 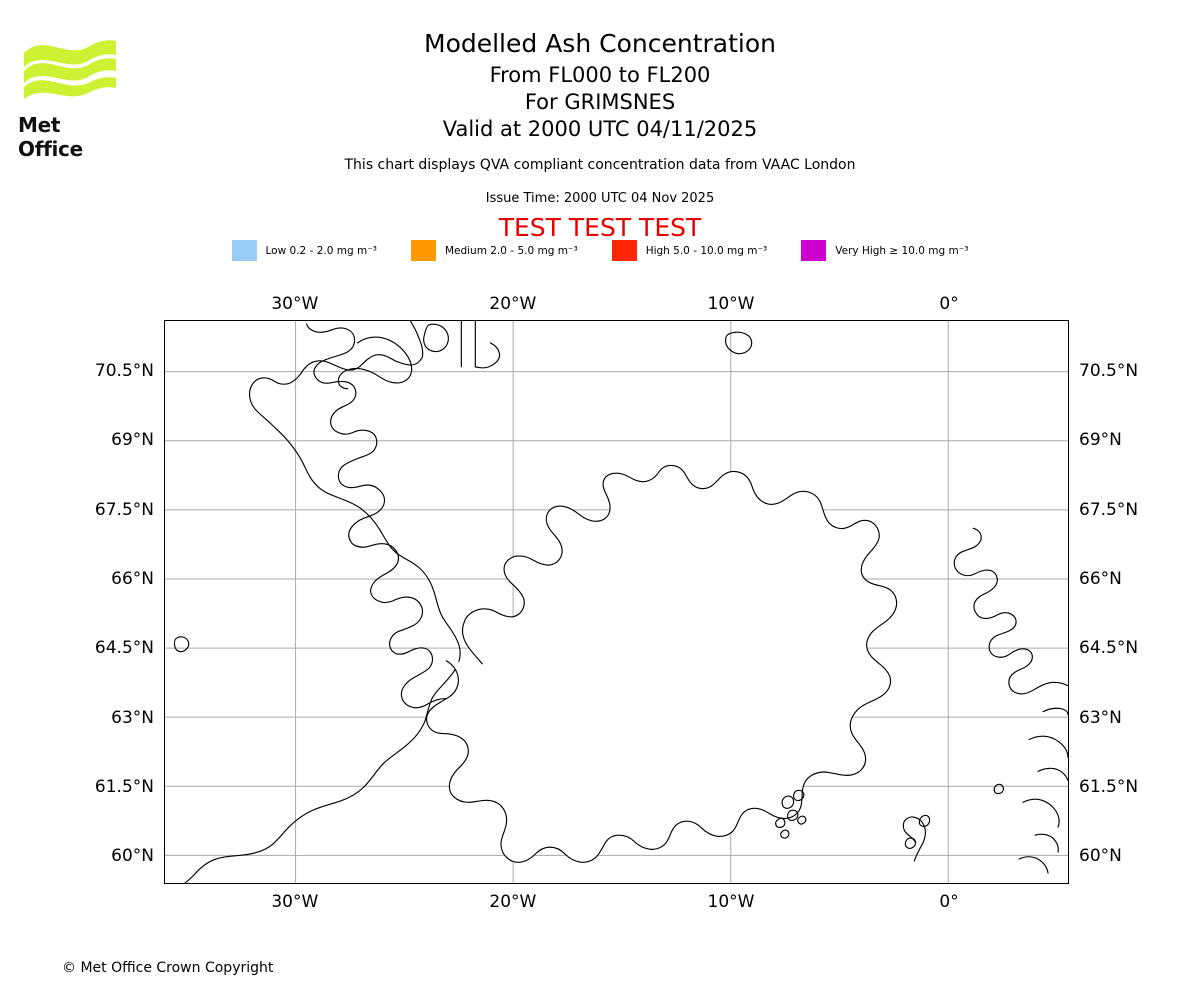 What do you see at coordinates (384, 516) in the screenshot?
I see `coastline-iceland` at bounding box center [384, 516].